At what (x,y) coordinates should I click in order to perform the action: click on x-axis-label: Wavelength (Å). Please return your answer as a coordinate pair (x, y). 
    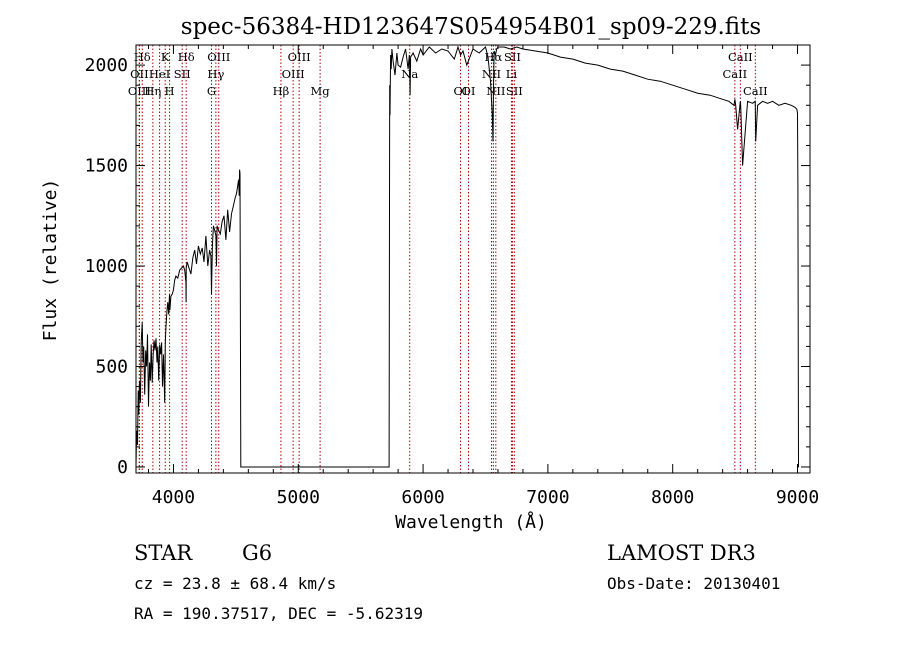
    Looking at the image, I should click on (471, 522).